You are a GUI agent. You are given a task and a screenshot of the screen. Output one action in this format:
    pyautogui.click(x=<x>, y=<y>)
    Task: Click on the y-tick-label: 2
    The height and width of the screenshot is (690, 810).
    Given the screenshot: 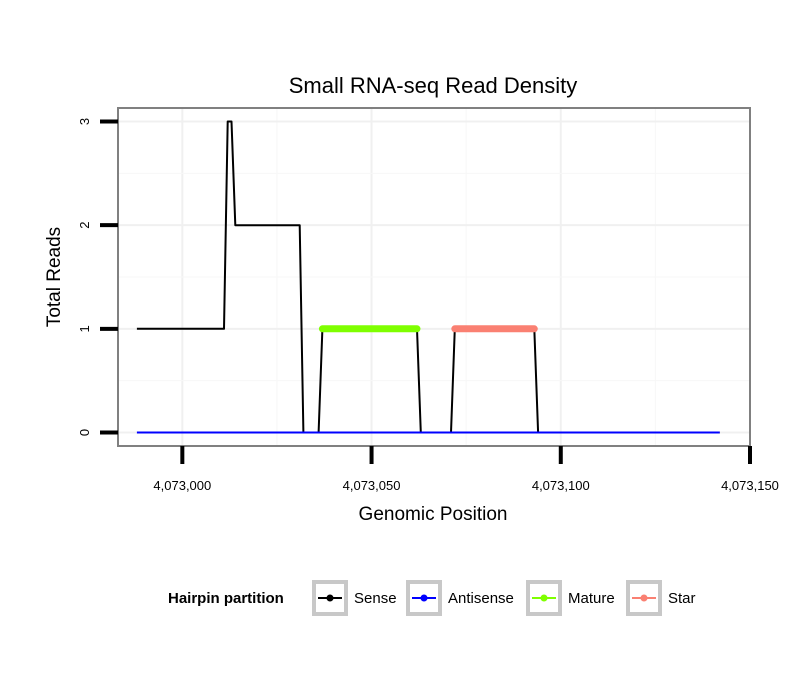 What is the action you would take?
    pyautogui.click(x=84, y=225)
    